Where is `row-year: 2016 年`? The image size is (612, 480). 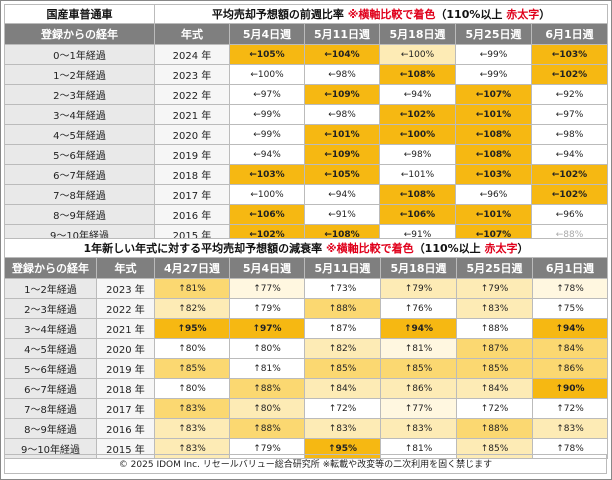 row-year: 2016 年 is located at coordinates (125, 428).